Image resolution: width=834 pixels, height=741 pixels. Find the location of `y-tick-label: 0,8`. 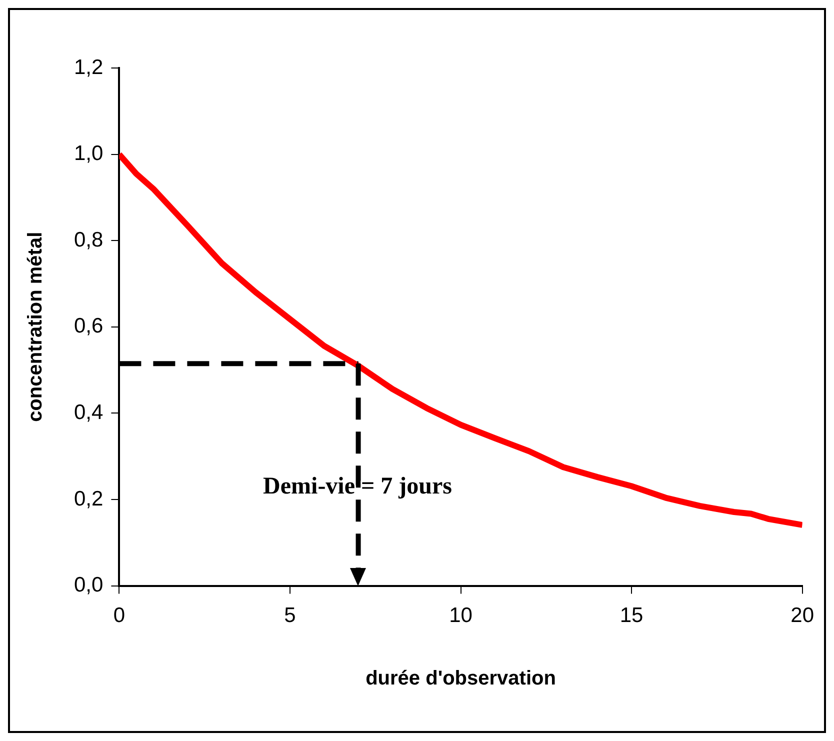

y-tick-label: 0,8 is located at coordinates (89, 240).